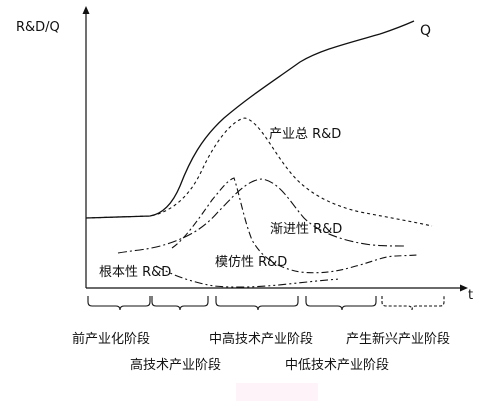 The width and height of the screenshot is (488, 401). Describe the element at coordinates (175, 365) in the screenshot. I see `stage-high-tech: 高技术产业阶段` at that location.